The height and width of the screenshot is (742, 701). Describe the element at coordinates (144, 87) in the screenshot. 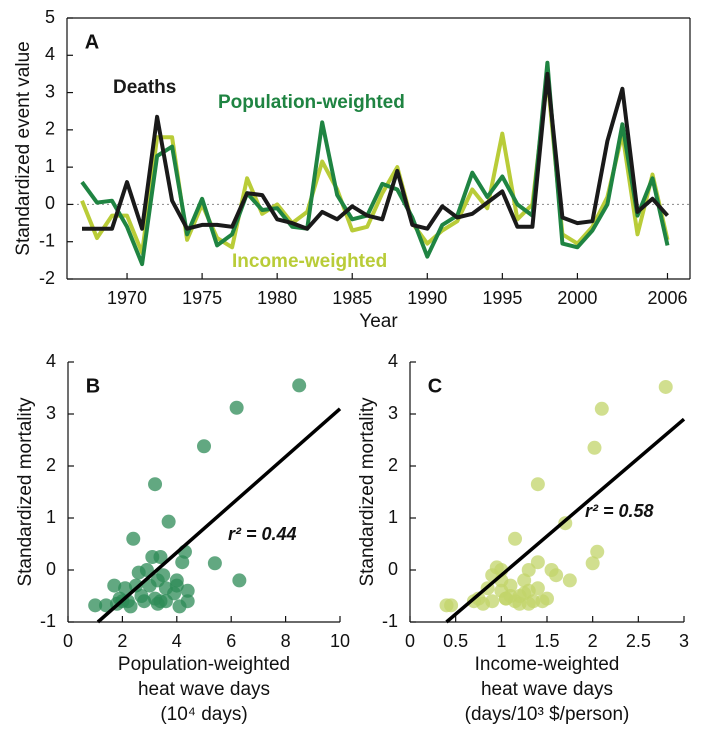

I see `series-label: Deaths` at that location.